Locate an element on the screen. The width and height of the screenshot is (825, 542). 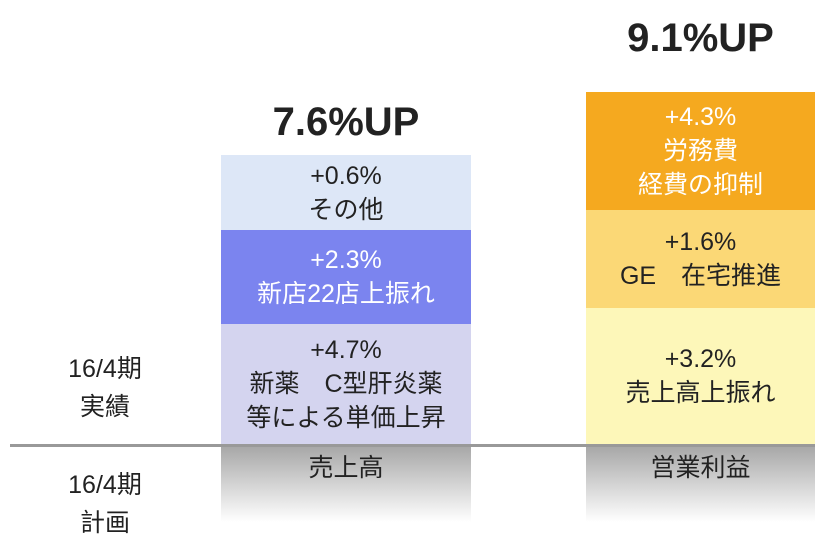
segment-text: 新店22店上振れ is located at coordinates (346, 294).